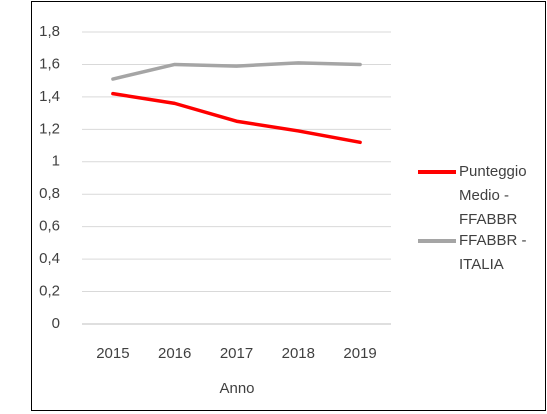 The height and width of the screenshot is (414, 547). I want to click on legend-item: Punteggio Medio - FFABBR, so click(481, 196).